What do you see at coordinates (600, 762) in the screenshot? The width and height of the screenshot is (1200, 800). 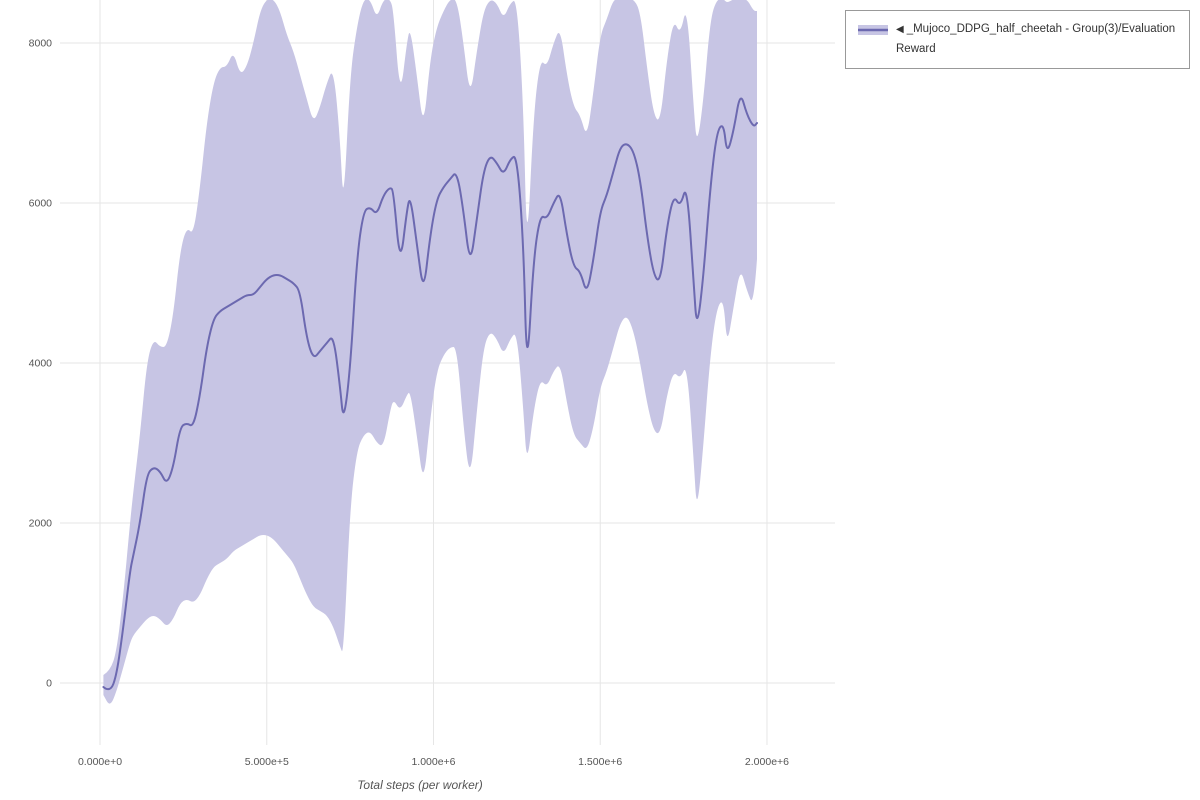 I see `x-tick-label: 1.500e+6` at bounding box center [600, 762].